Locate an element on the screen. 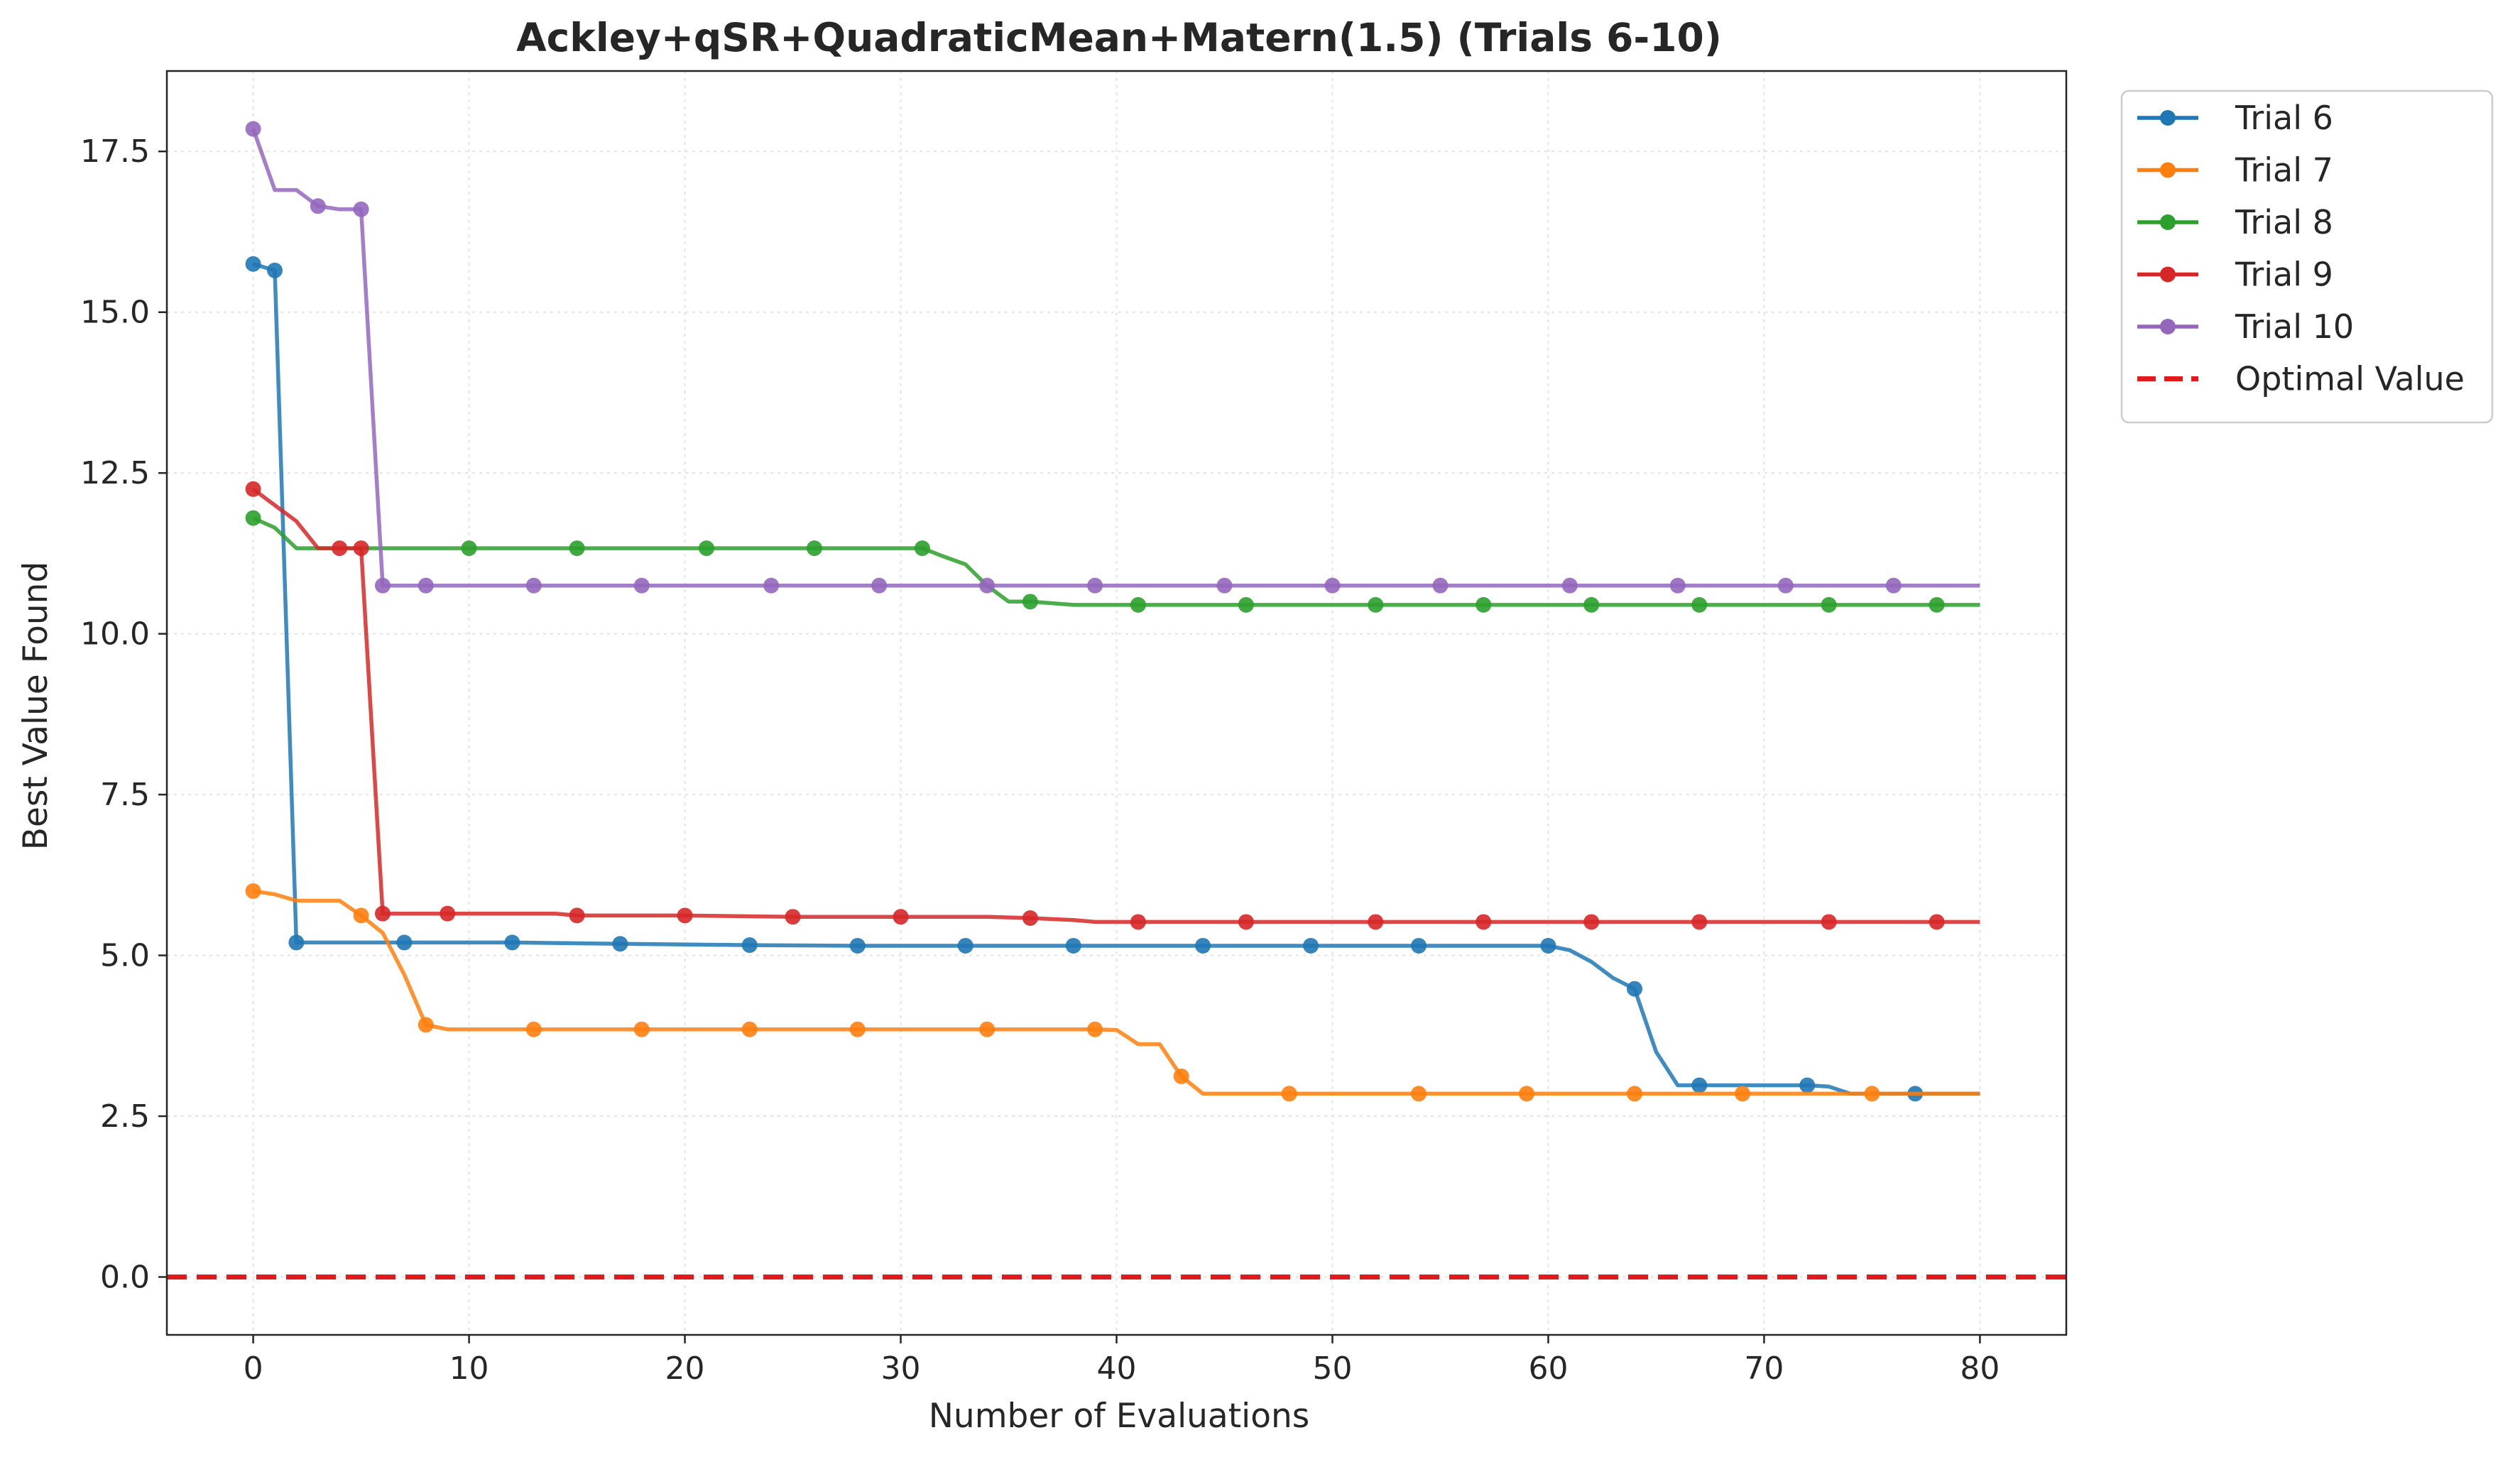 The height and width of the screenshot is (1457, 2520). series-line is located at coordinates (1116, 992).